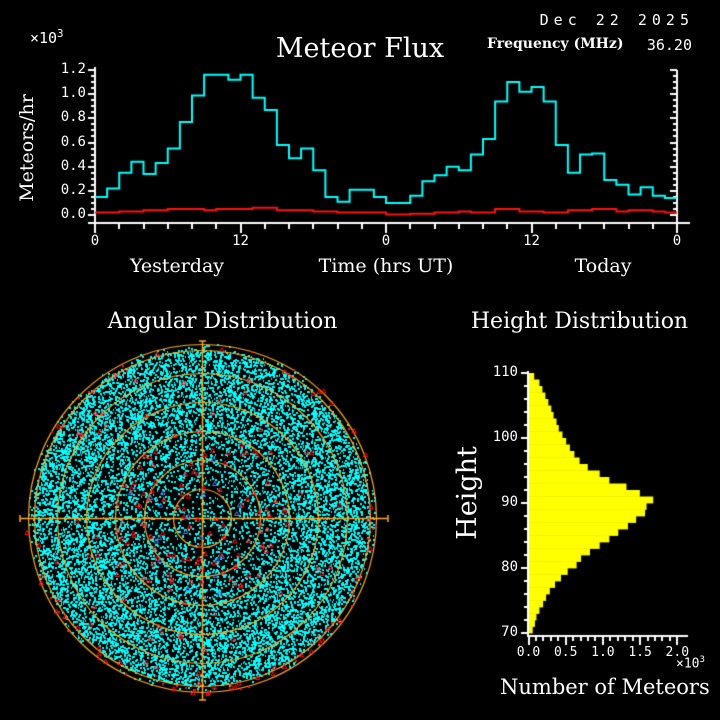 Image resolution: width=720 pixels, height=720 pixels. What do you see at coordinates (386, 266) in the screenshot?
I see `flux-x-axis-label: Time (hrs UT)` at bounding box center [386, 266].